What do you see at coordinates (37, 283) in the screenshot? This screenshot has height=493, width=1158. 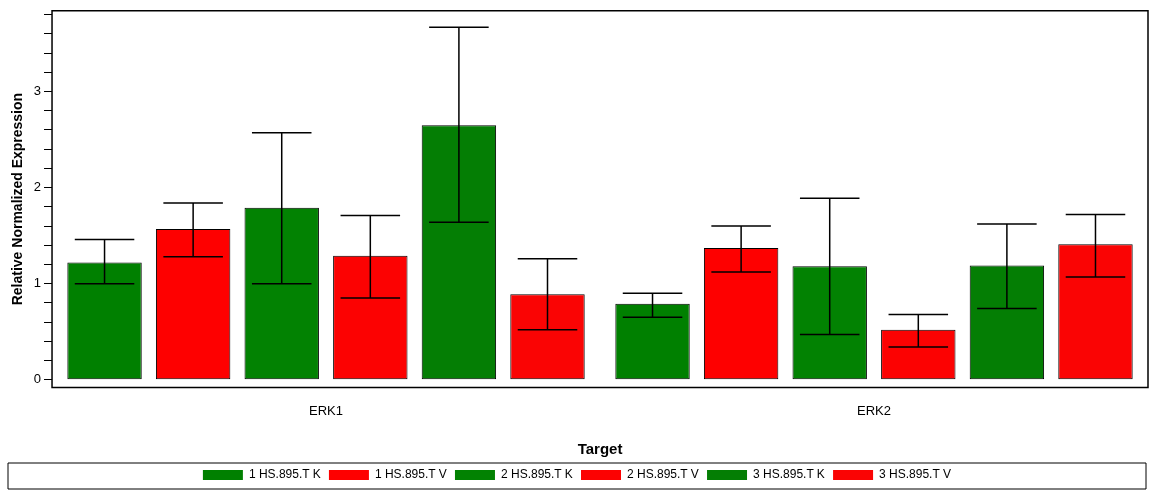 I see `y-tick-label: 1` at bounding box center [37, 283].